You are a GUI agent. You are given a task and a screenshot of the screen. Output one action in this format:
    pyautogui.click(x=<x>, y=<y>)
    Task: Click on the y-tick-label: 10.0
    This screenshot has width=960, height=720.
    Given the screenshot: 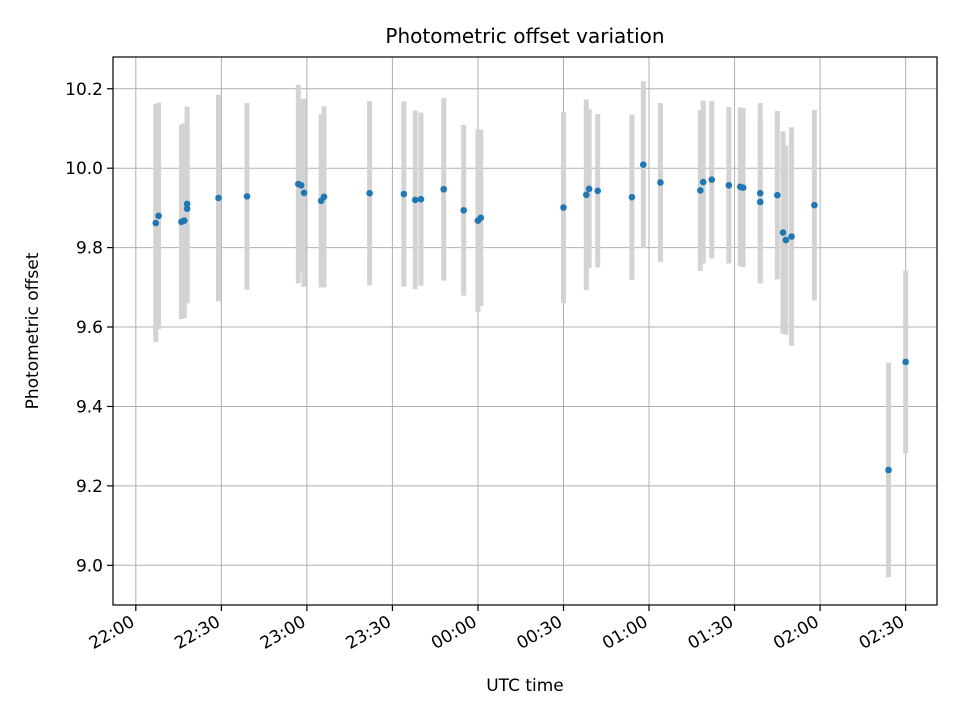 What is the action you would take?
    pyautogui.click(x=84, y=169)
    